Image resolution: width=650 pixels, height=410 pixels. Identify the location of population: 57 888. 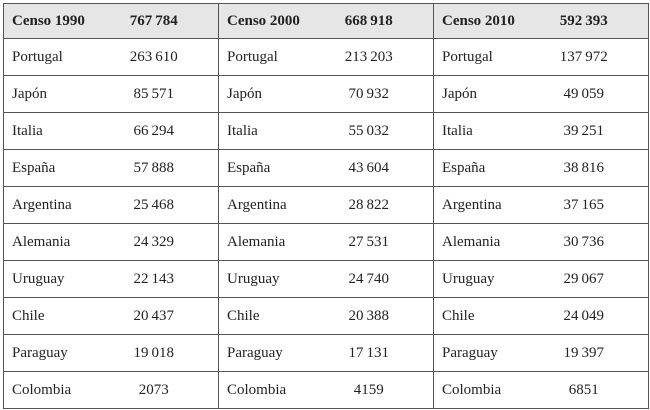
(167, 168).